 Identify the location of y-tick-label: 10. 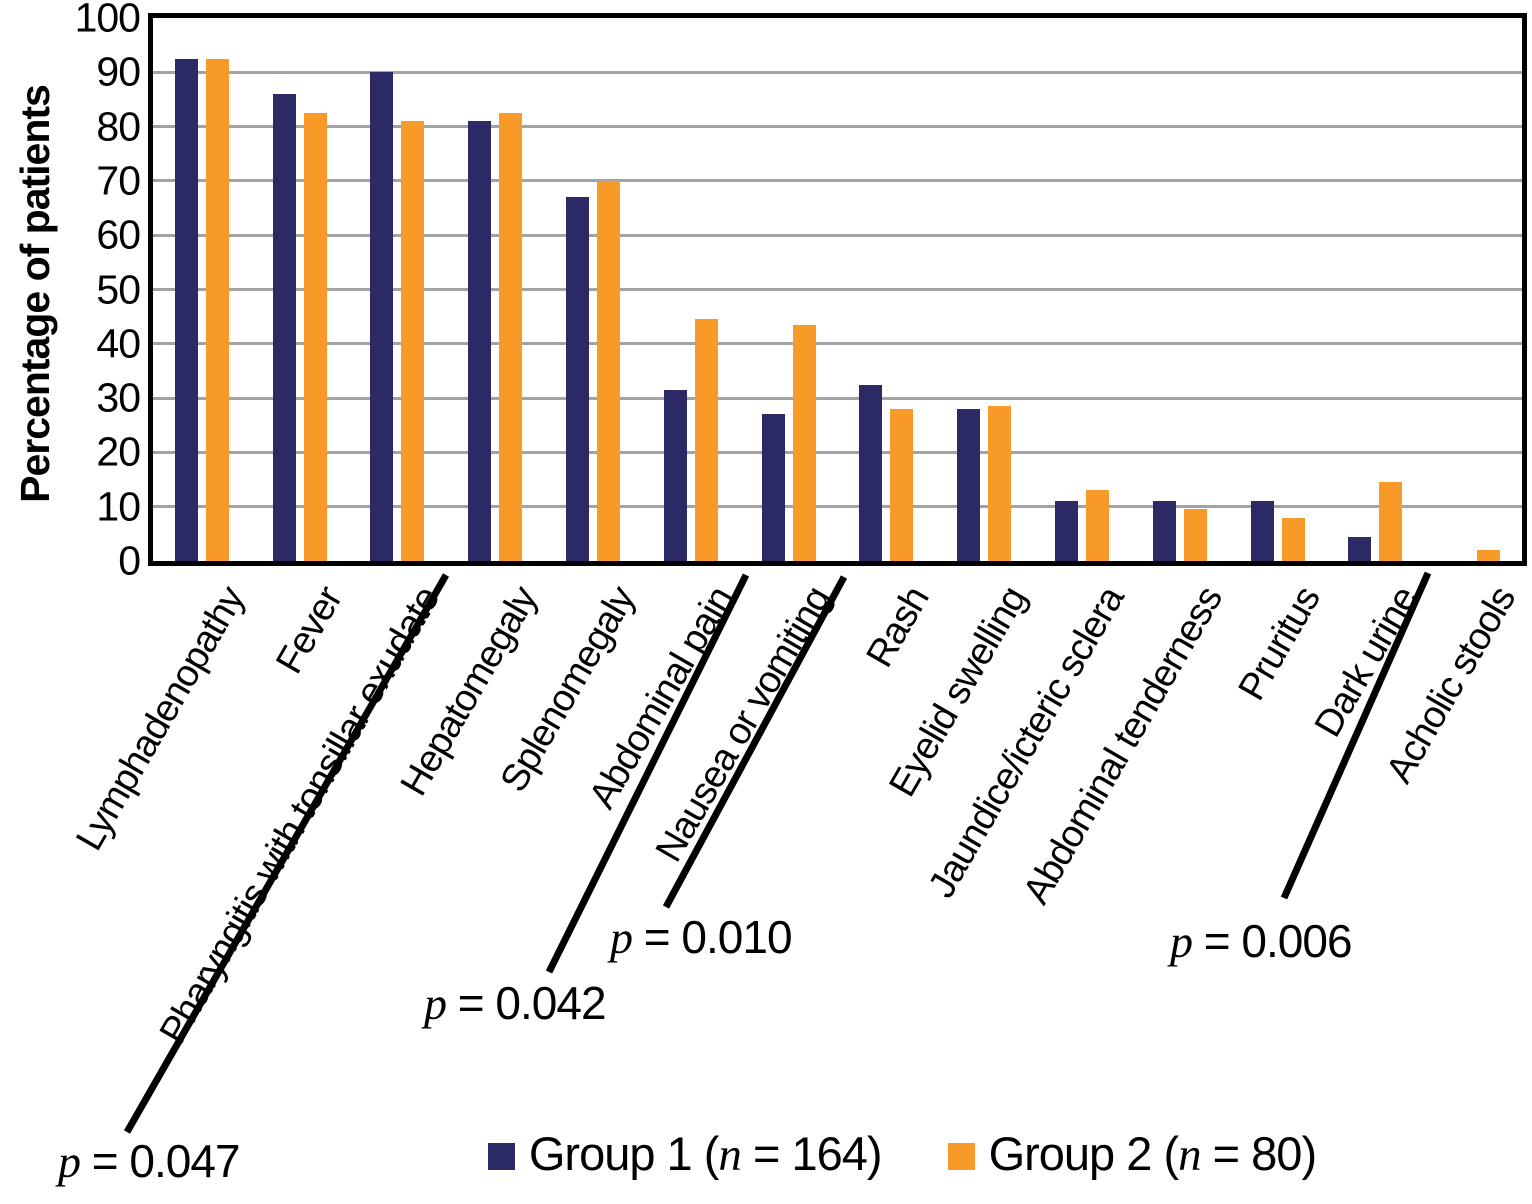
(118, 506).